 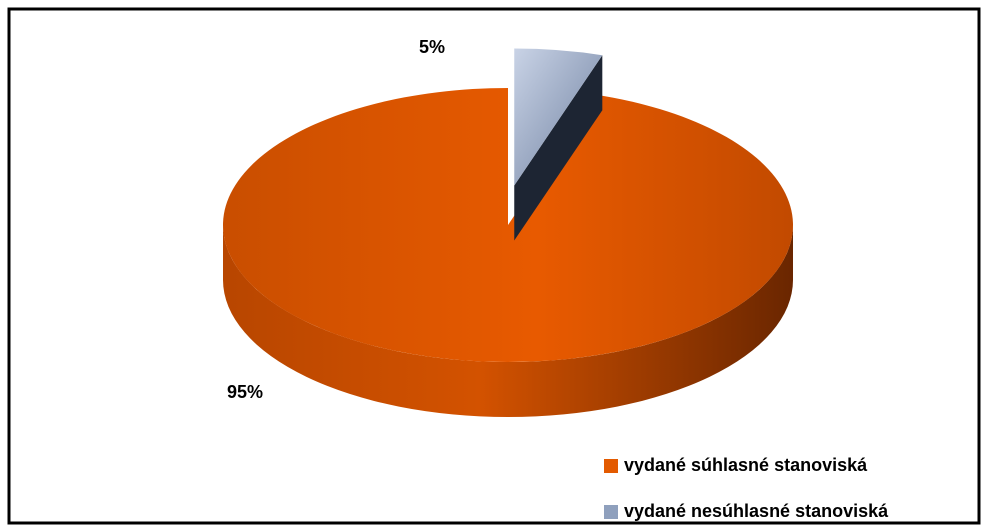 I want to click on pie-slice-edge, so click(x=558, y=148).